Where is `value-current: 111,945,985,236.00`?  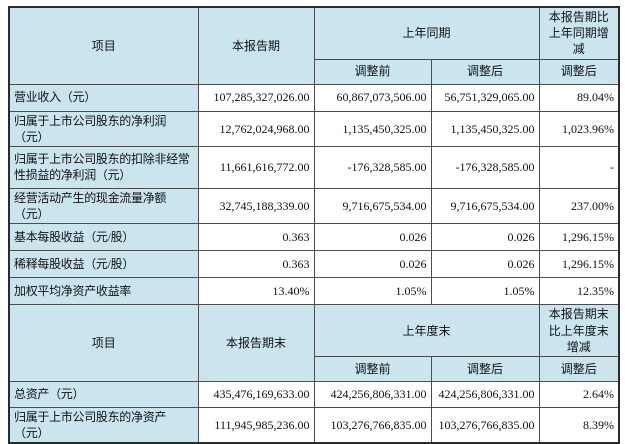
value-current: 111,945,985,236.00 is located at coordinates (256, 425).